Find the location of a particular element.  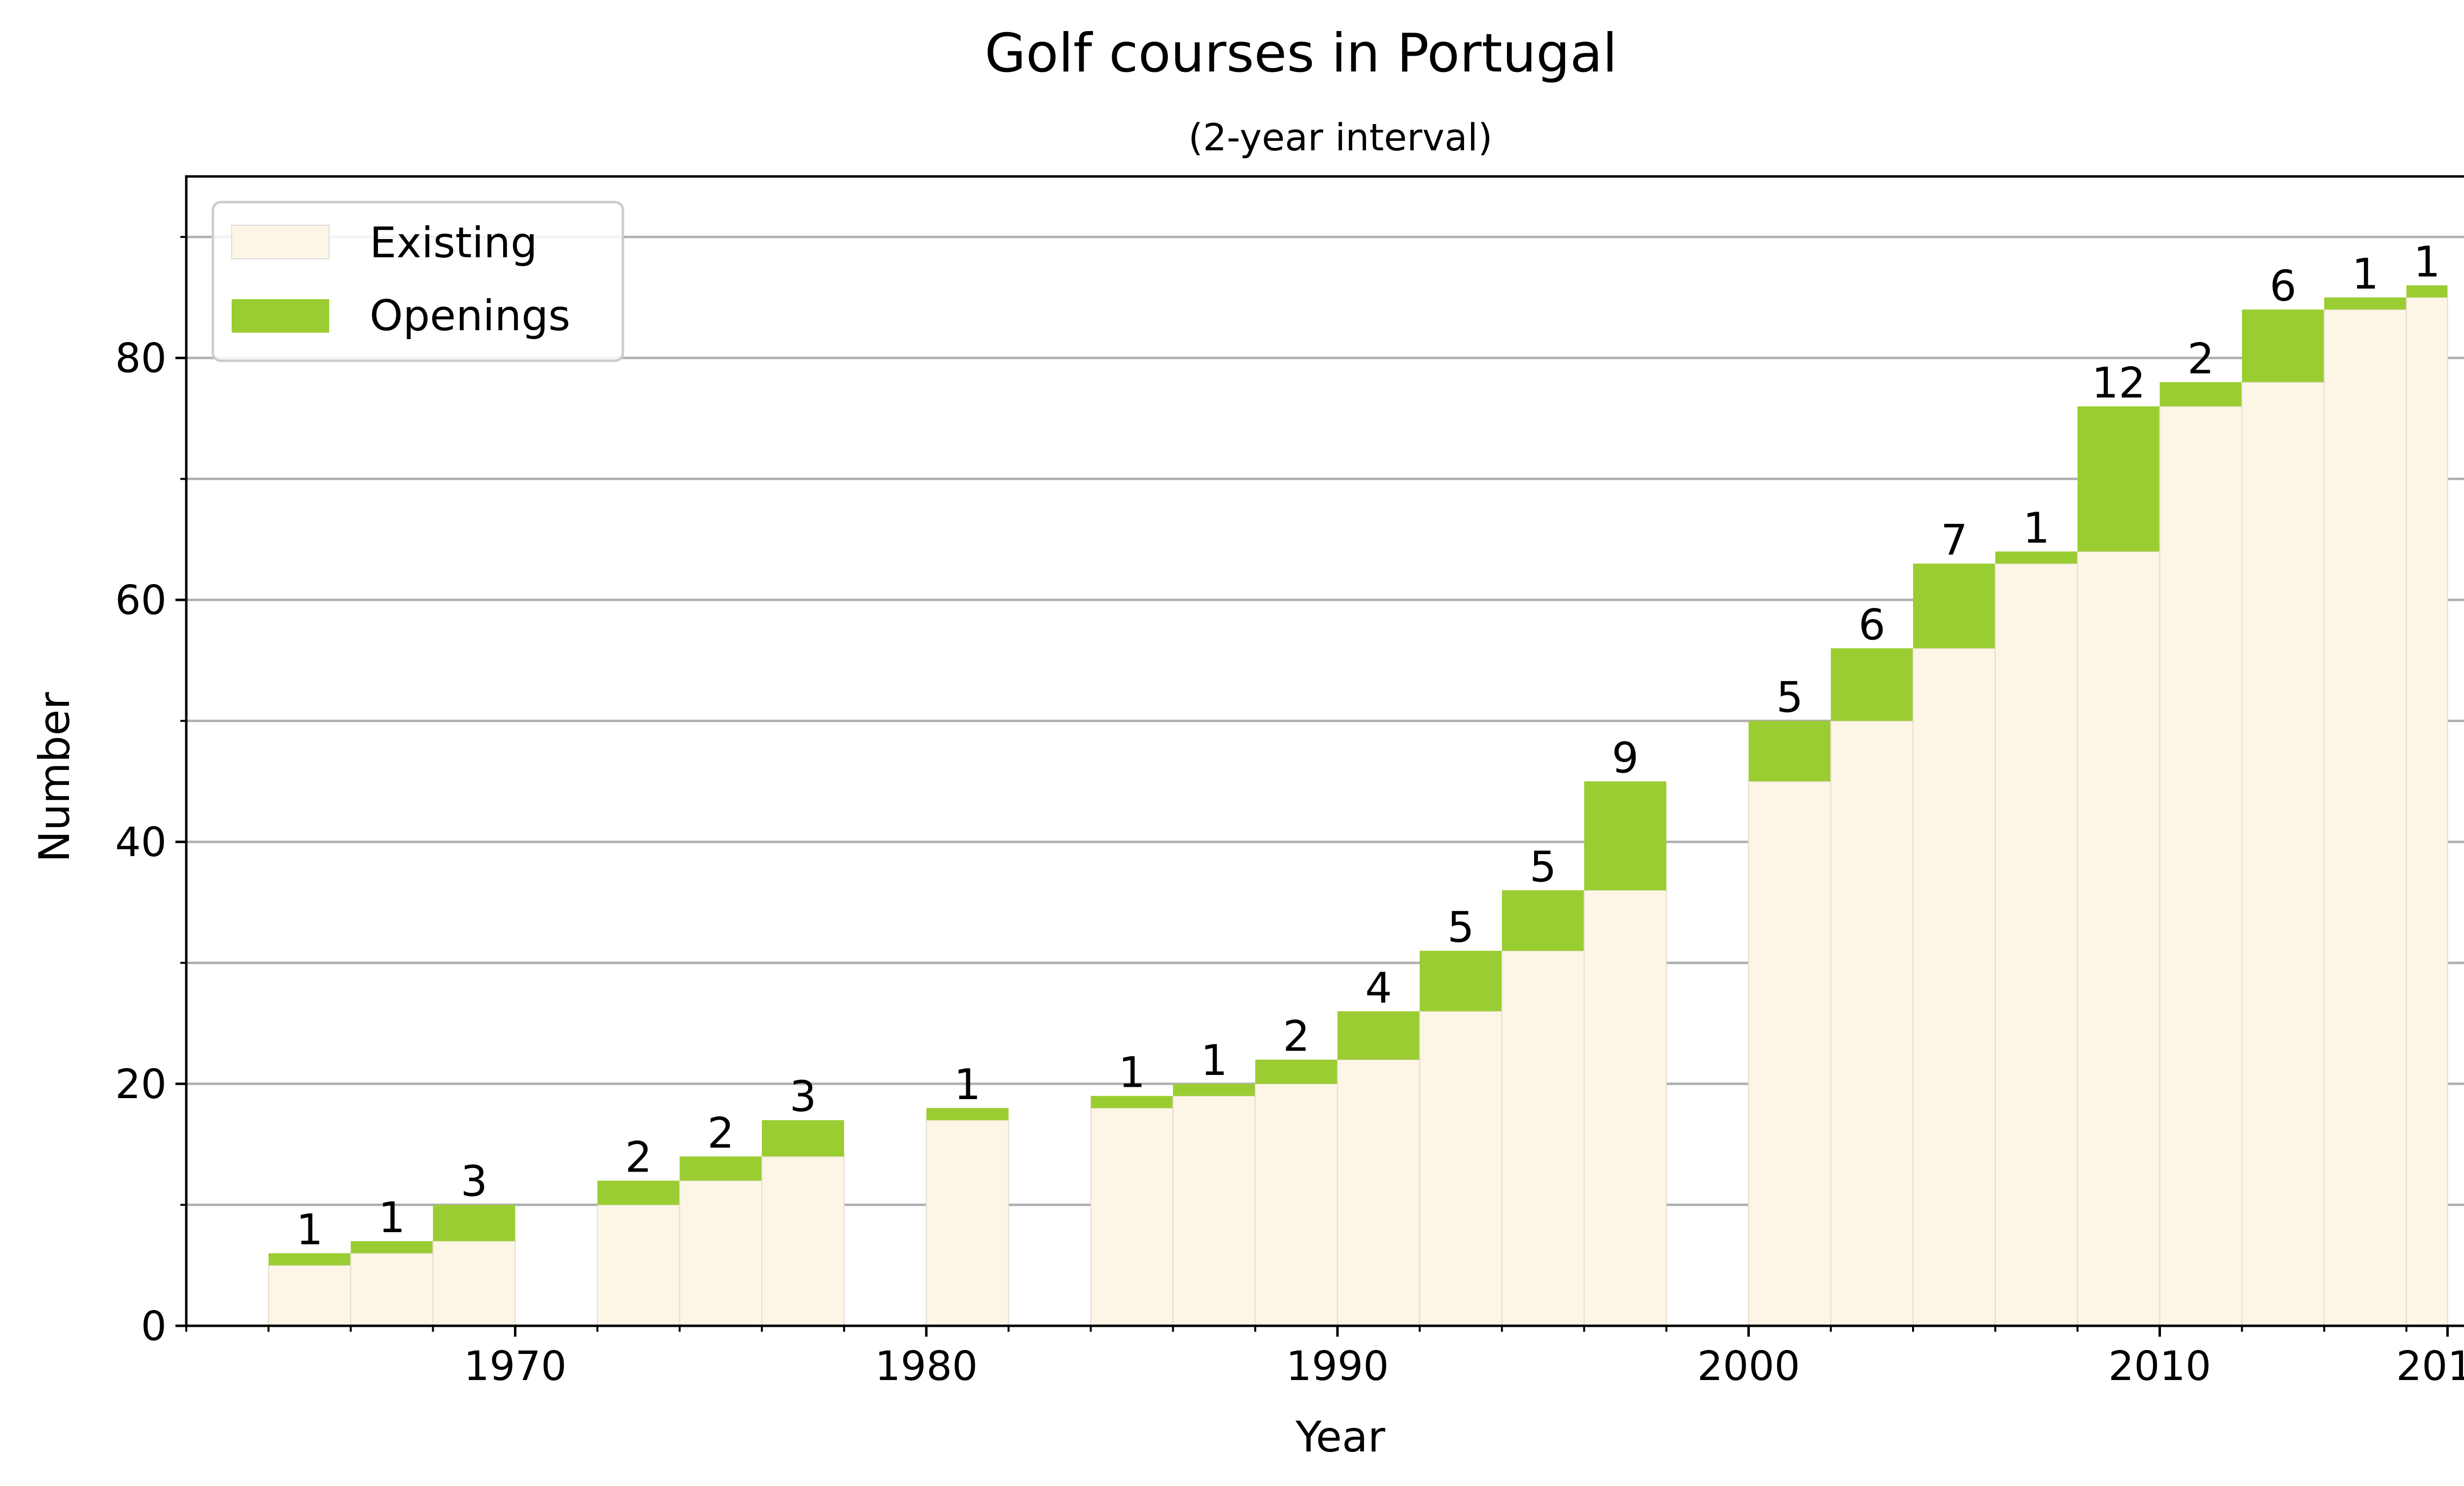

y-tick-label: 0 is located at coordinates (154, 1326).